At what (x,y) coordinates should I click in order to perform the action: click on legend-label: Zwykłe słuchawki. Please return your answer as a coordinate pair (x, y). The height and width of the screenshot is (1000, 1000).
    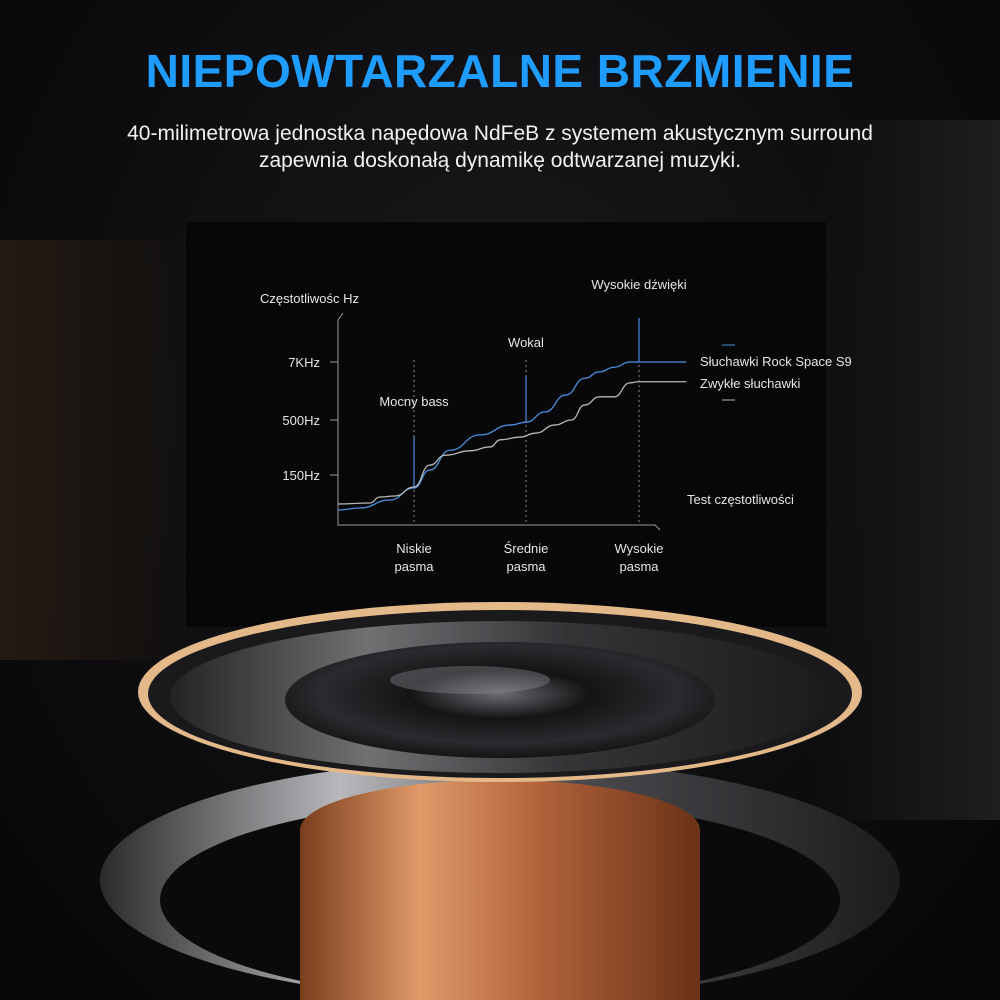
    Looking at the image, I should click on (750, 383).